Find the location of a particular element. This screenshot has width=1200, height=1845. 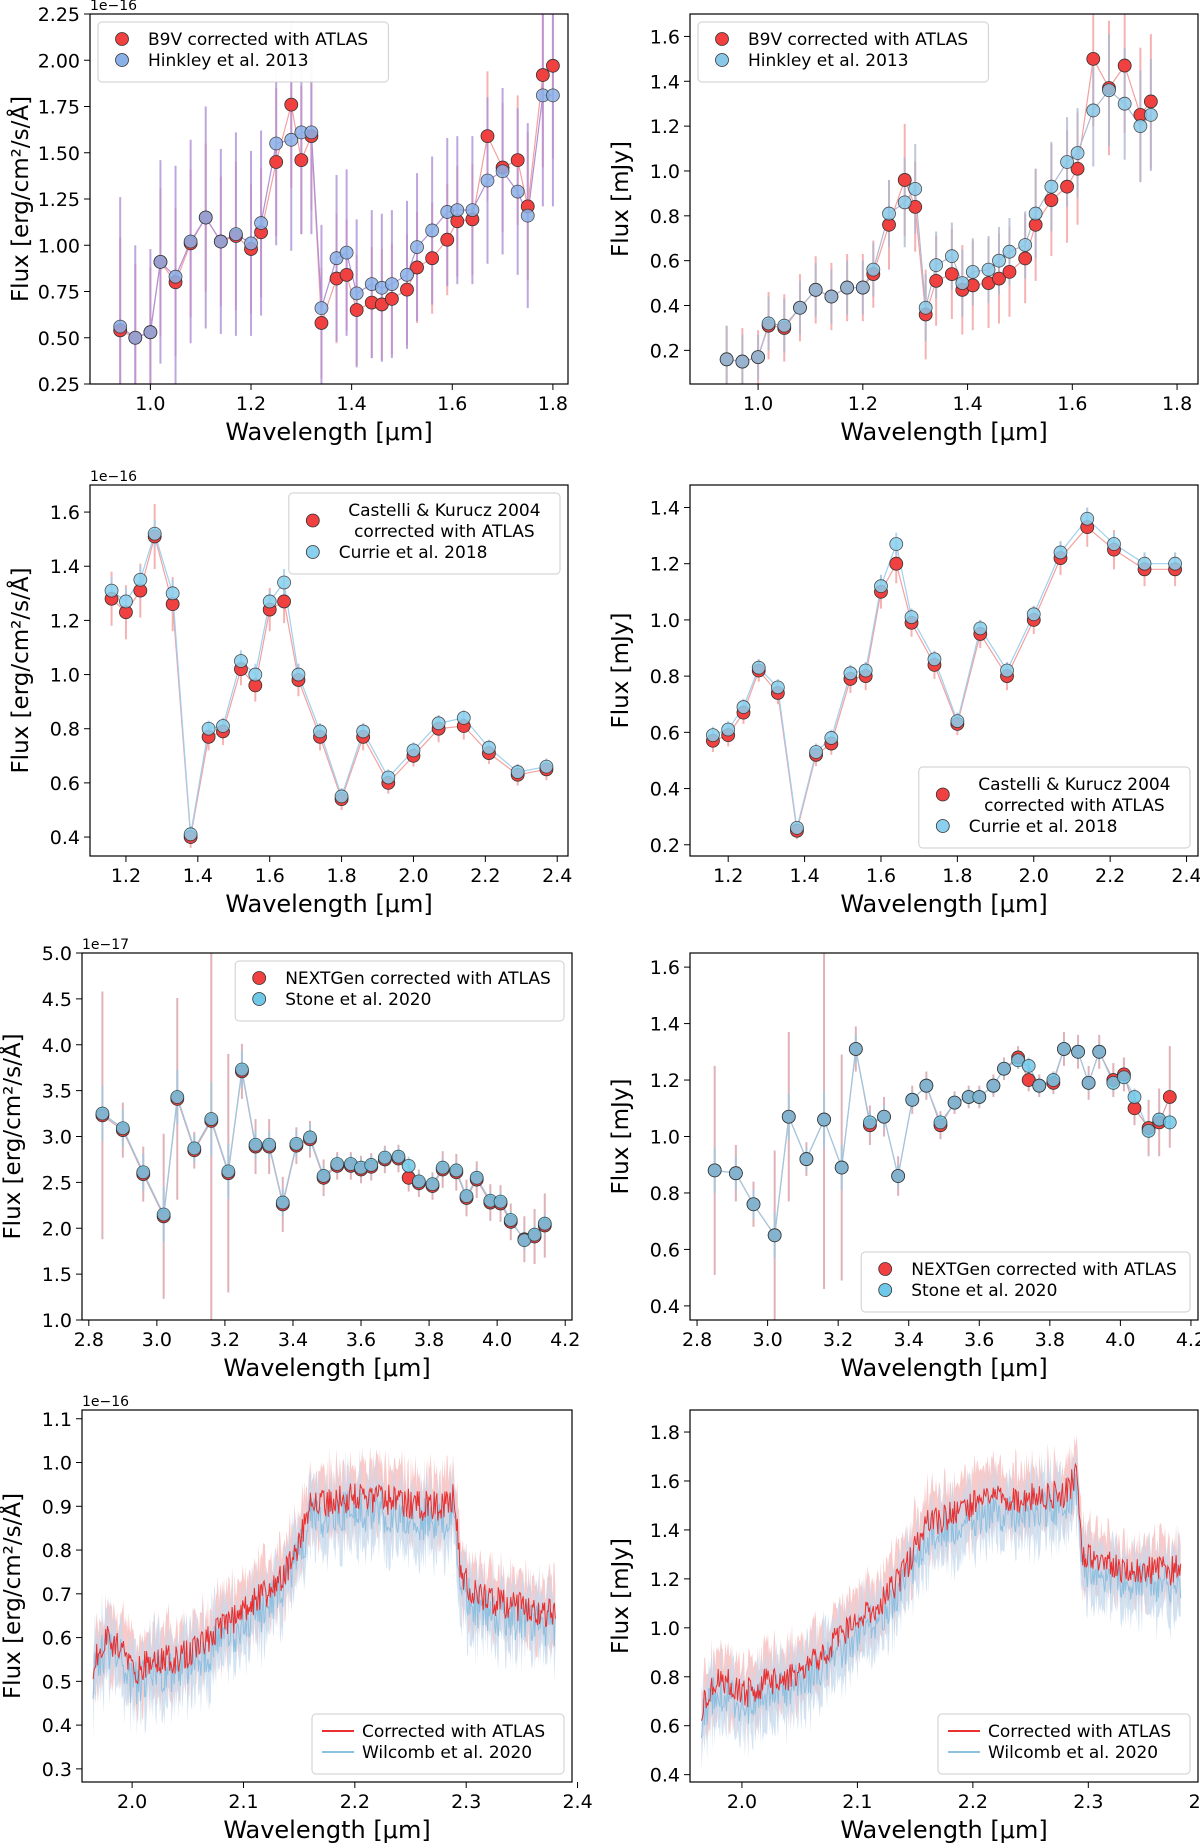

y-tick-label: 0.9 is located at coordinates (57, 1507).